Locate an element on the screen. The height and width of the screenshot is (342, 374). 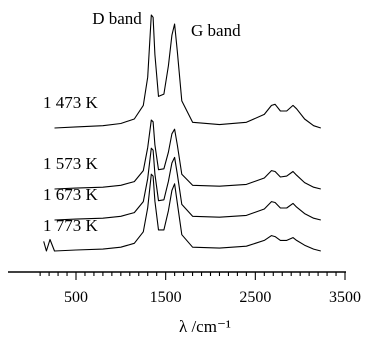
x-axis-major-ticks is located at coordinates (210, 276).